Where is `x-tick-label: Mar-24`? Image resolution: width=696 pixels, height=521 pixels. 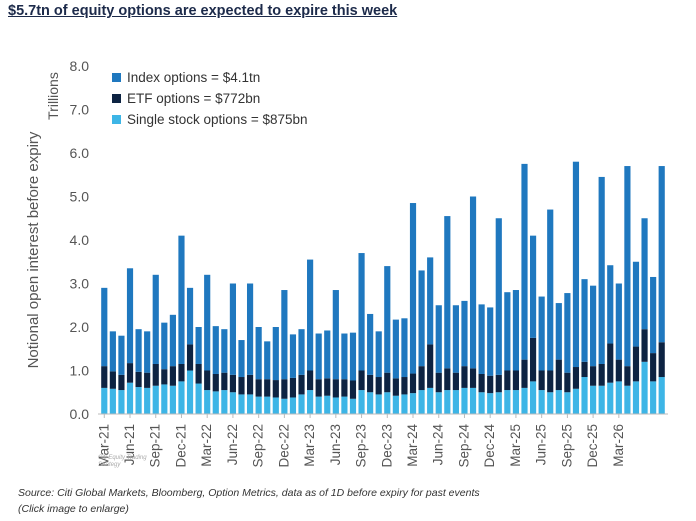
x-tick-label: Mar-24 is located at coordinates (412, 445).